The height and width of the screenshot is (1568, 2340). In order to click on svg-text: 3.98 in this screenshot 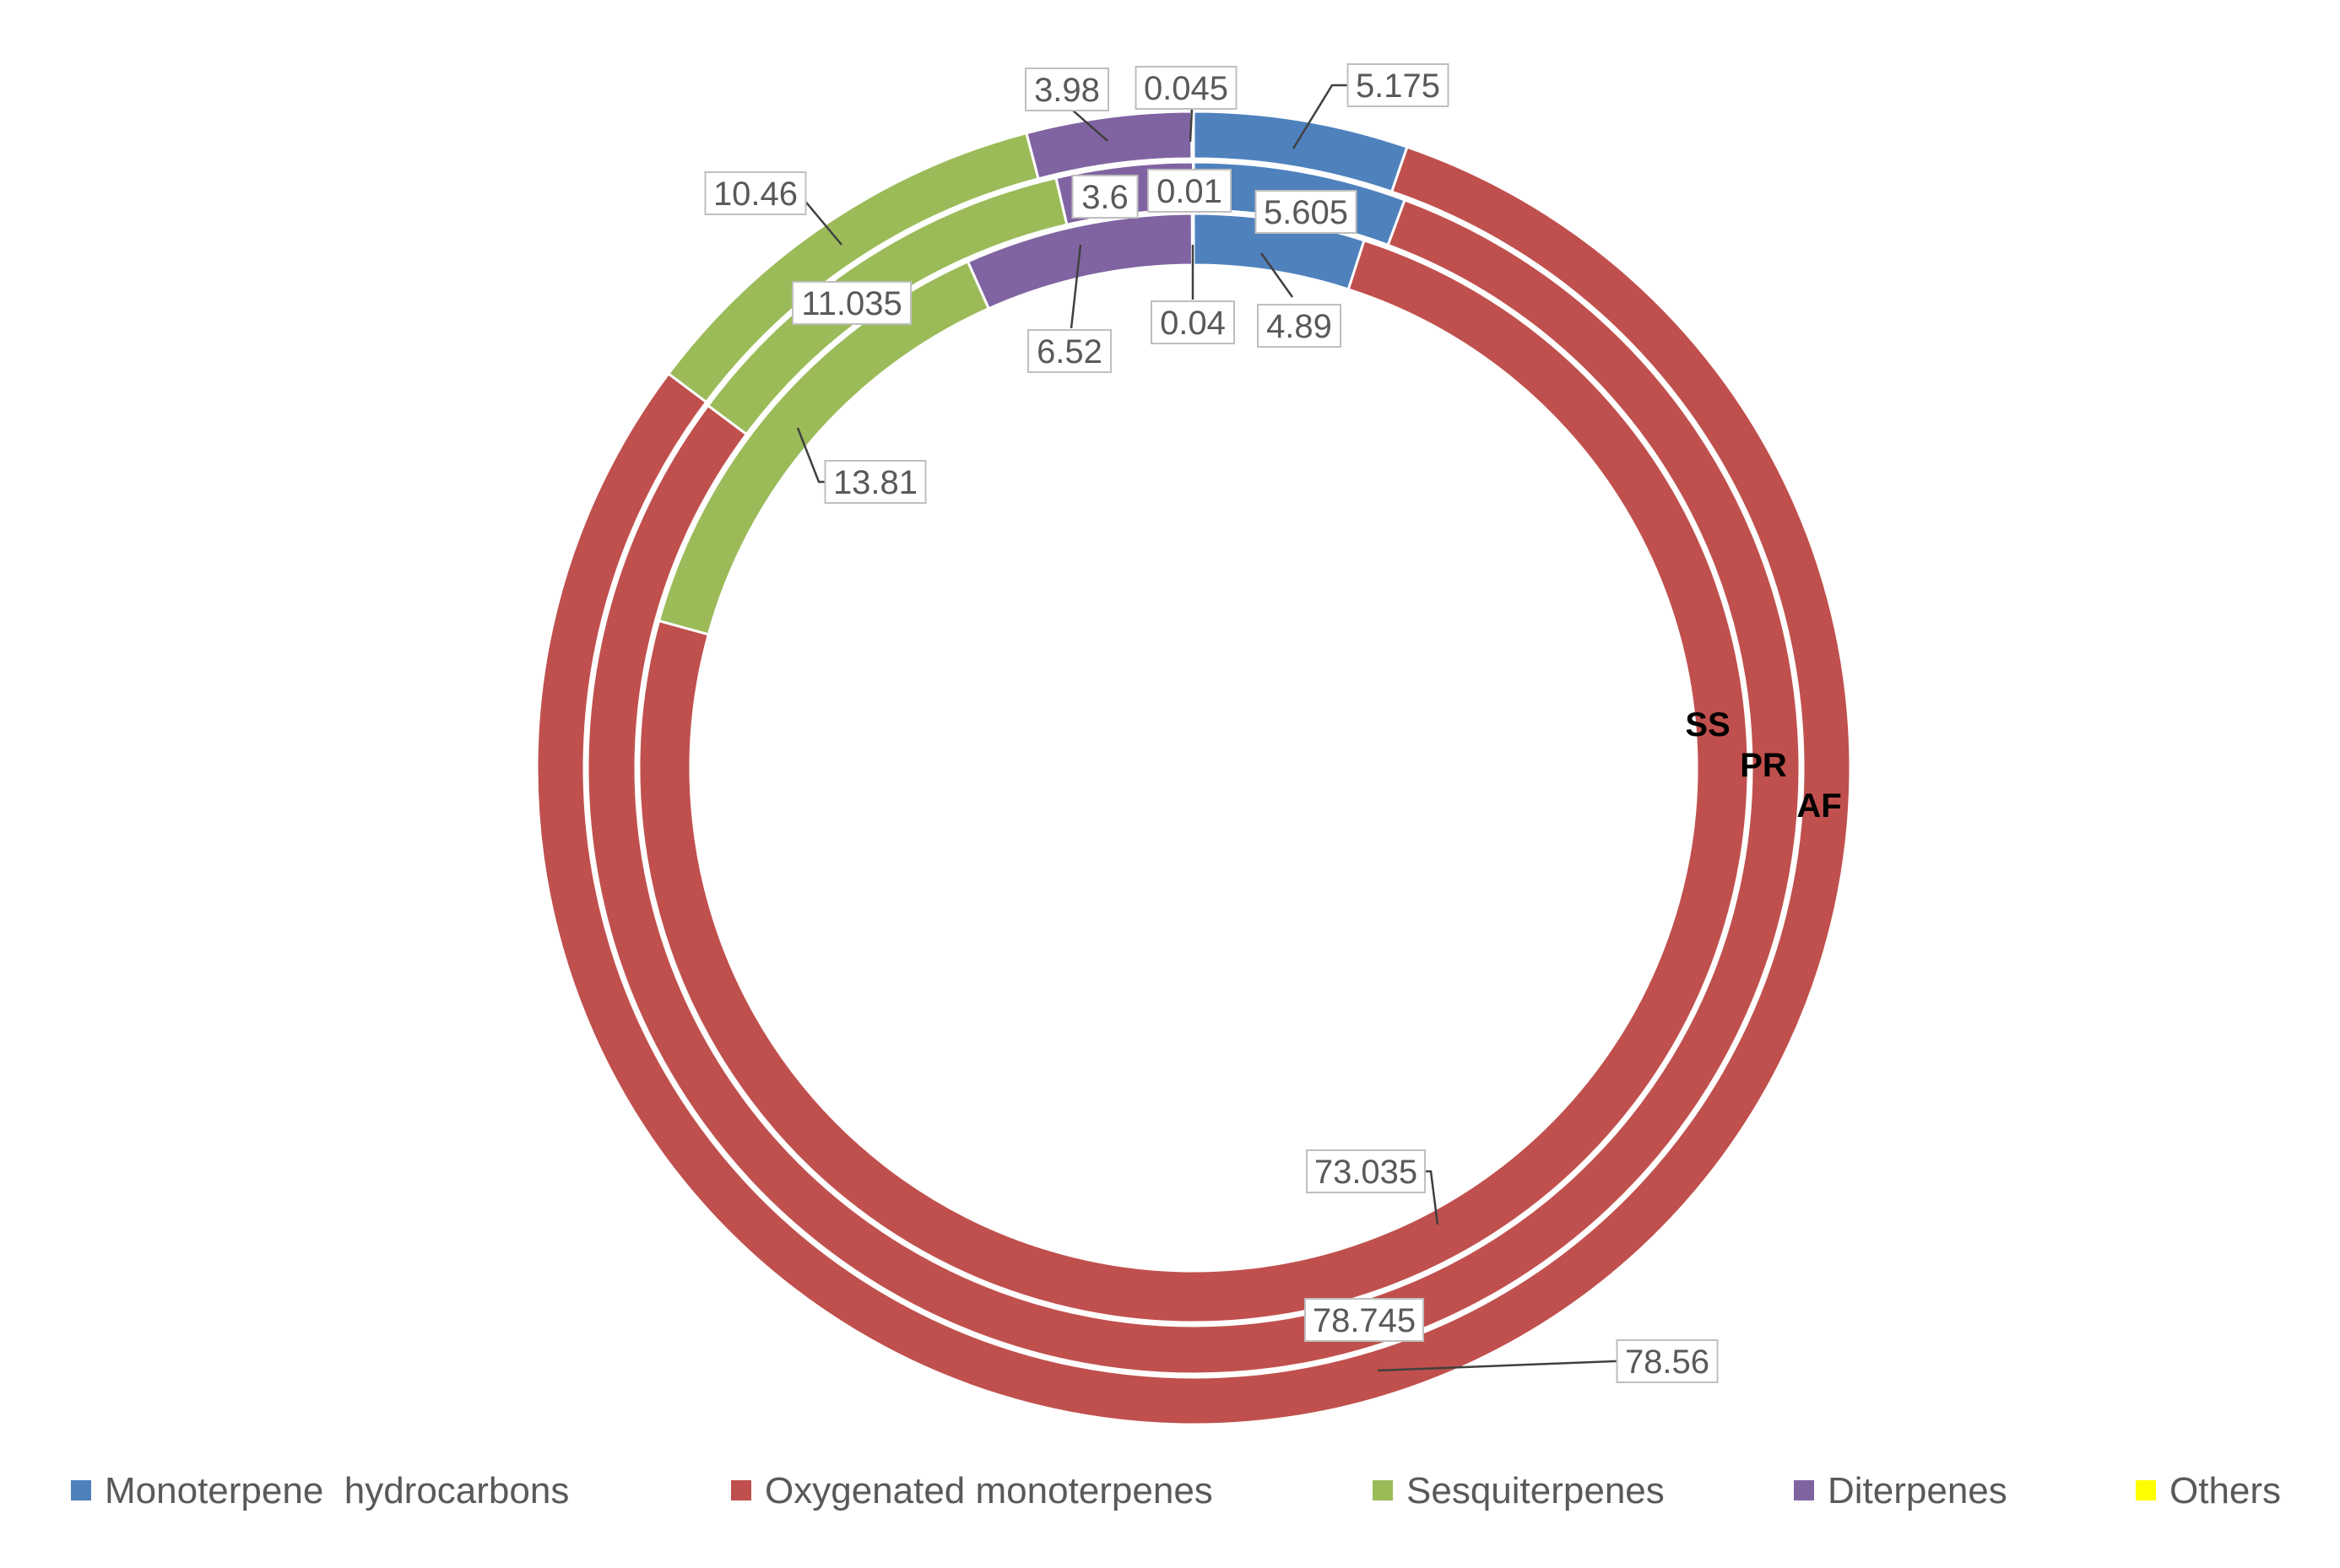, I will do `click(1067, 90)`.